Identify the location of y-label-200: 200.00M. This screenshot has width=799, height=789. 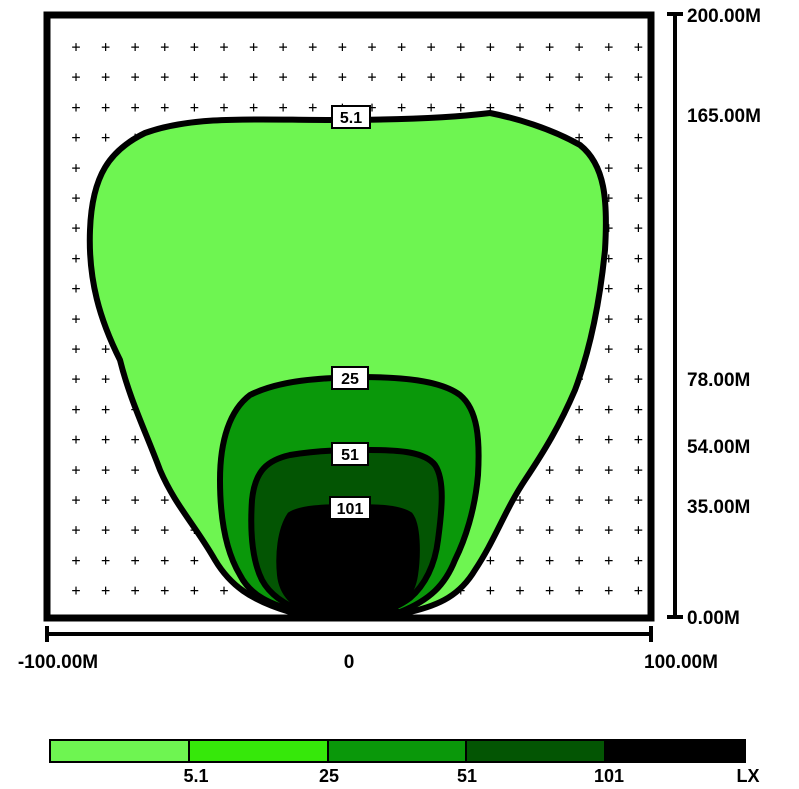
(724, 16).